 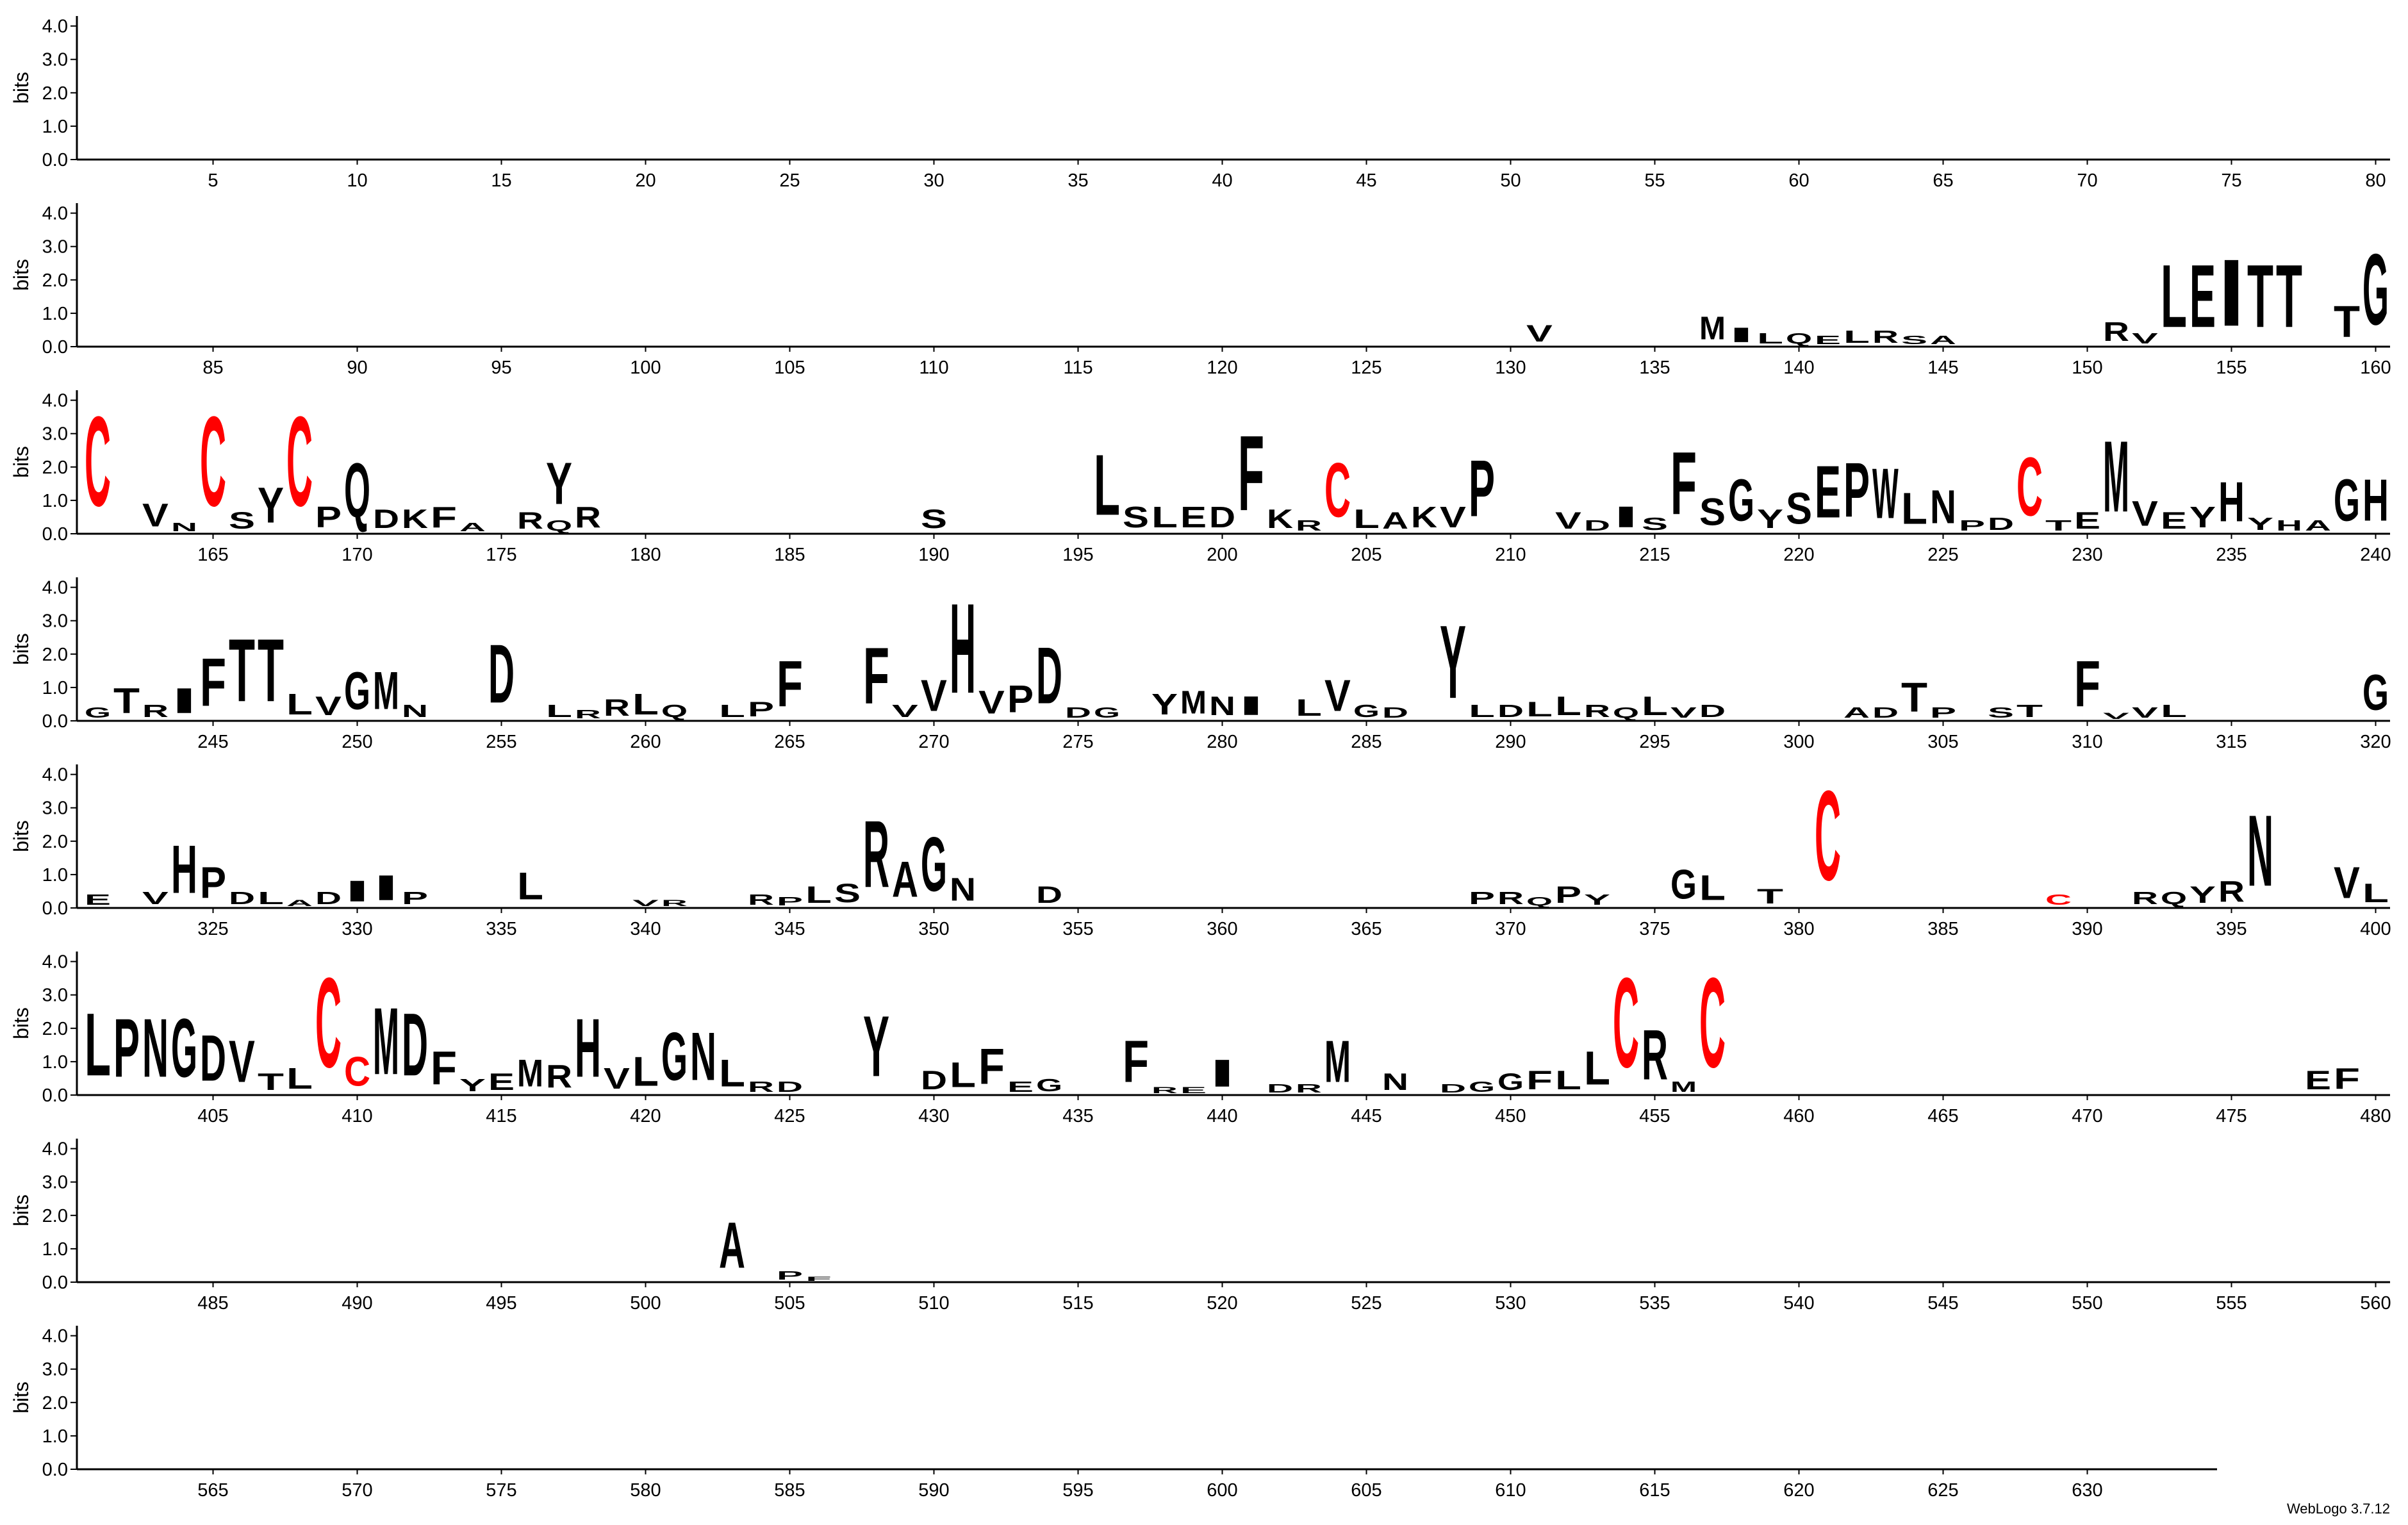 I want to click on x-tick-label: 370, so click(x=1510, y=929).